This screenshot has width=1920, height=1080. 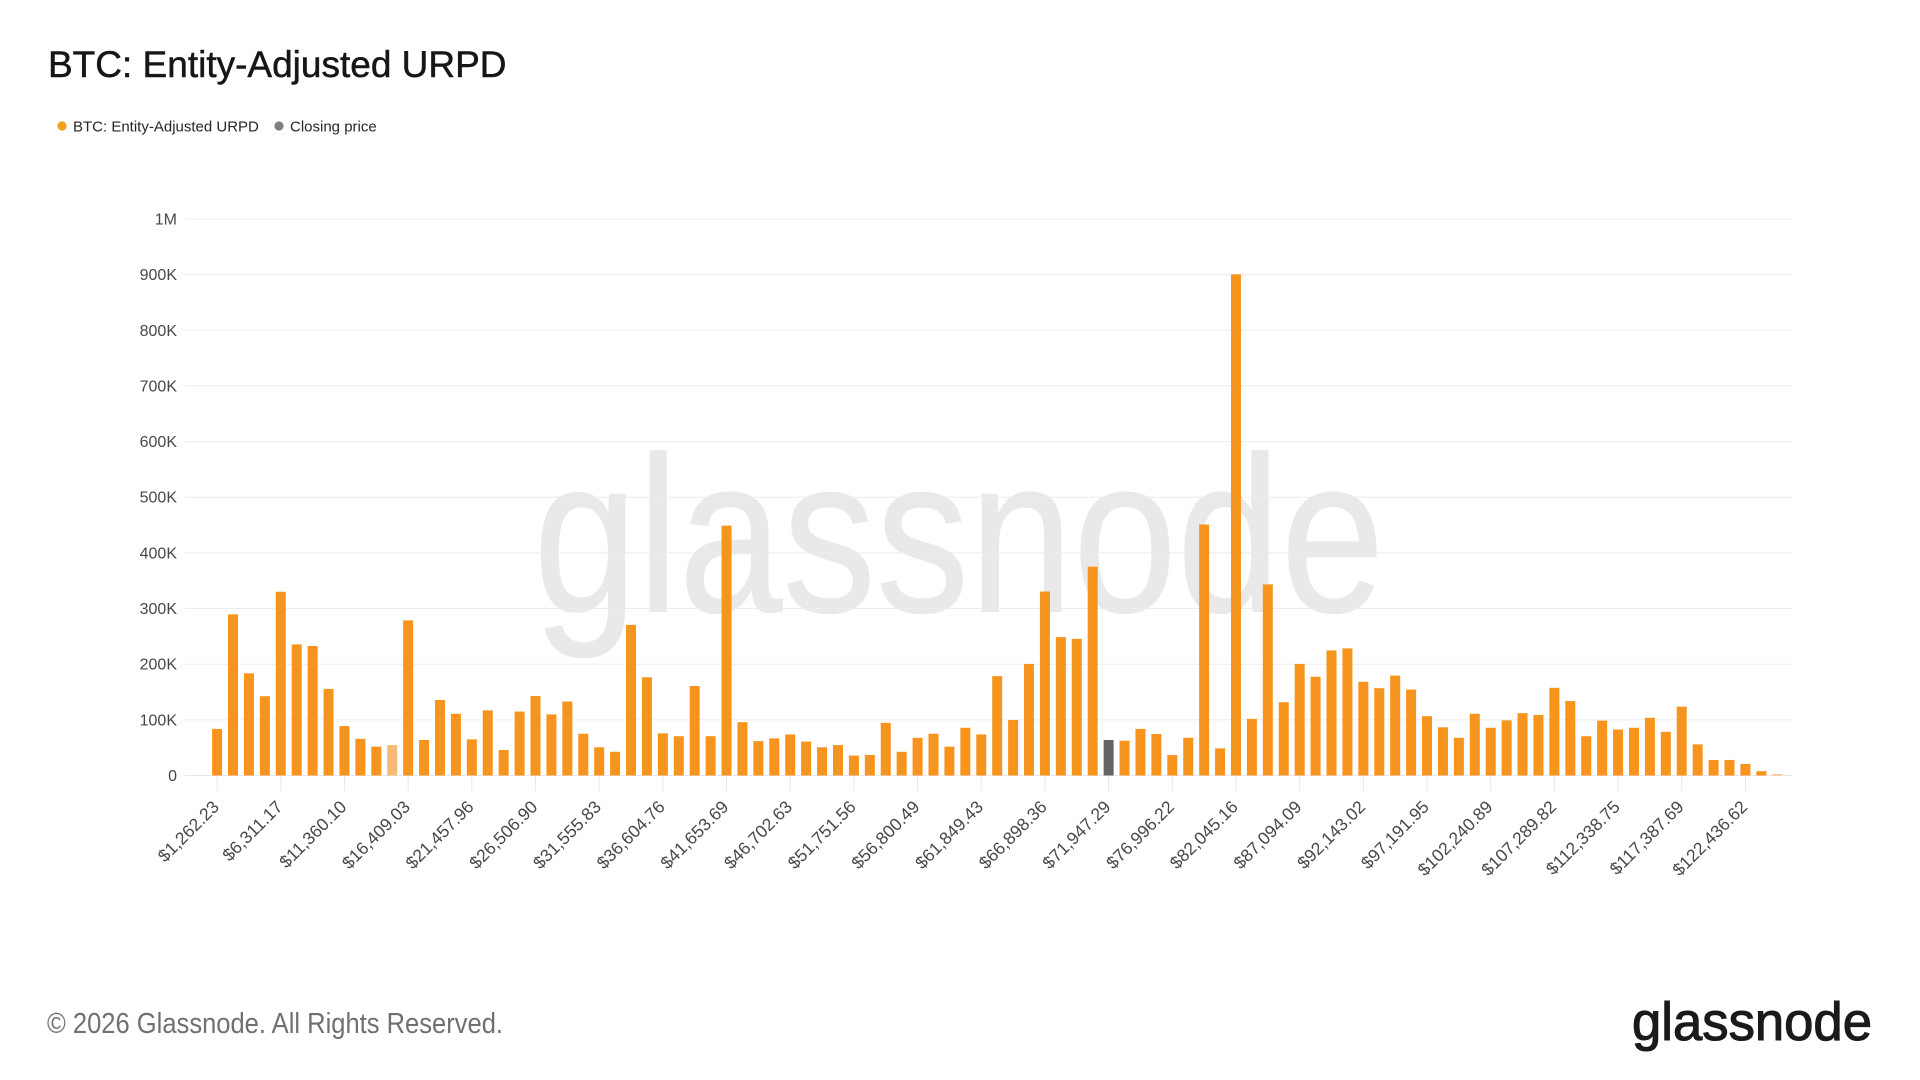 What do you see at coordinates (159, 386) in the screenshot?
I see `svg-text: 700K` at bounding box center [159, 386].